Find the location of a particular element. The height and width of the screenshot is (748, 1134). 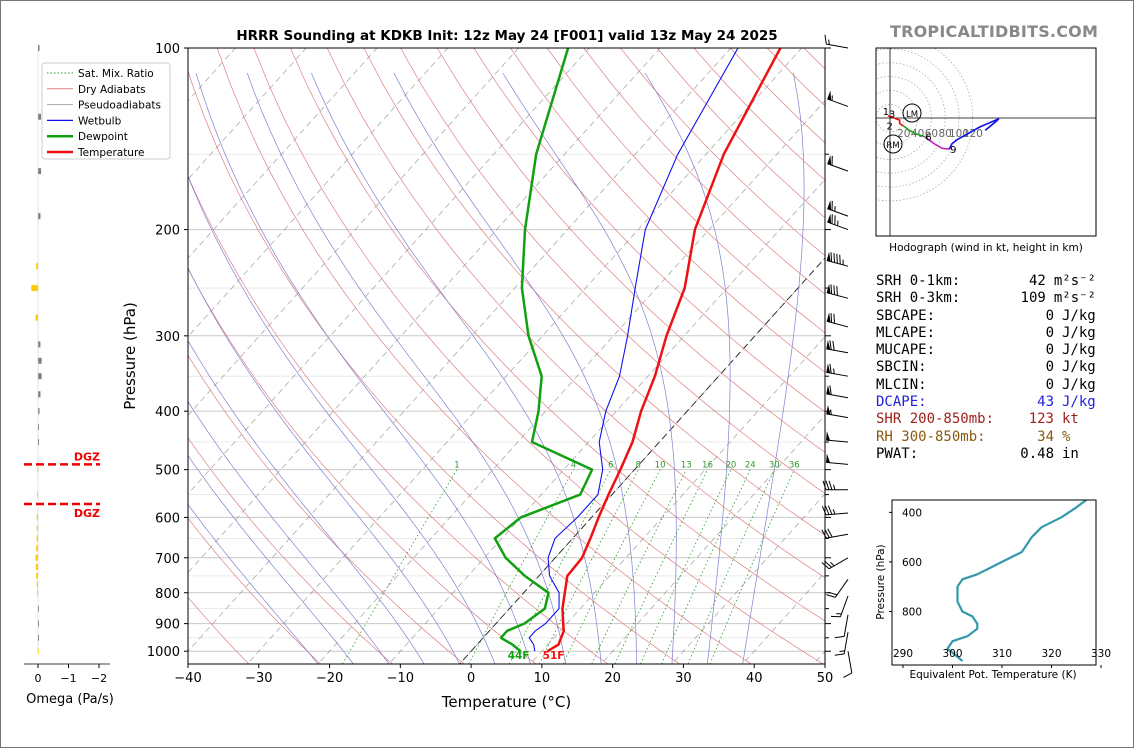

stat-row: SBCAPE: 0 J/kg is located at coordinates (986, 316).